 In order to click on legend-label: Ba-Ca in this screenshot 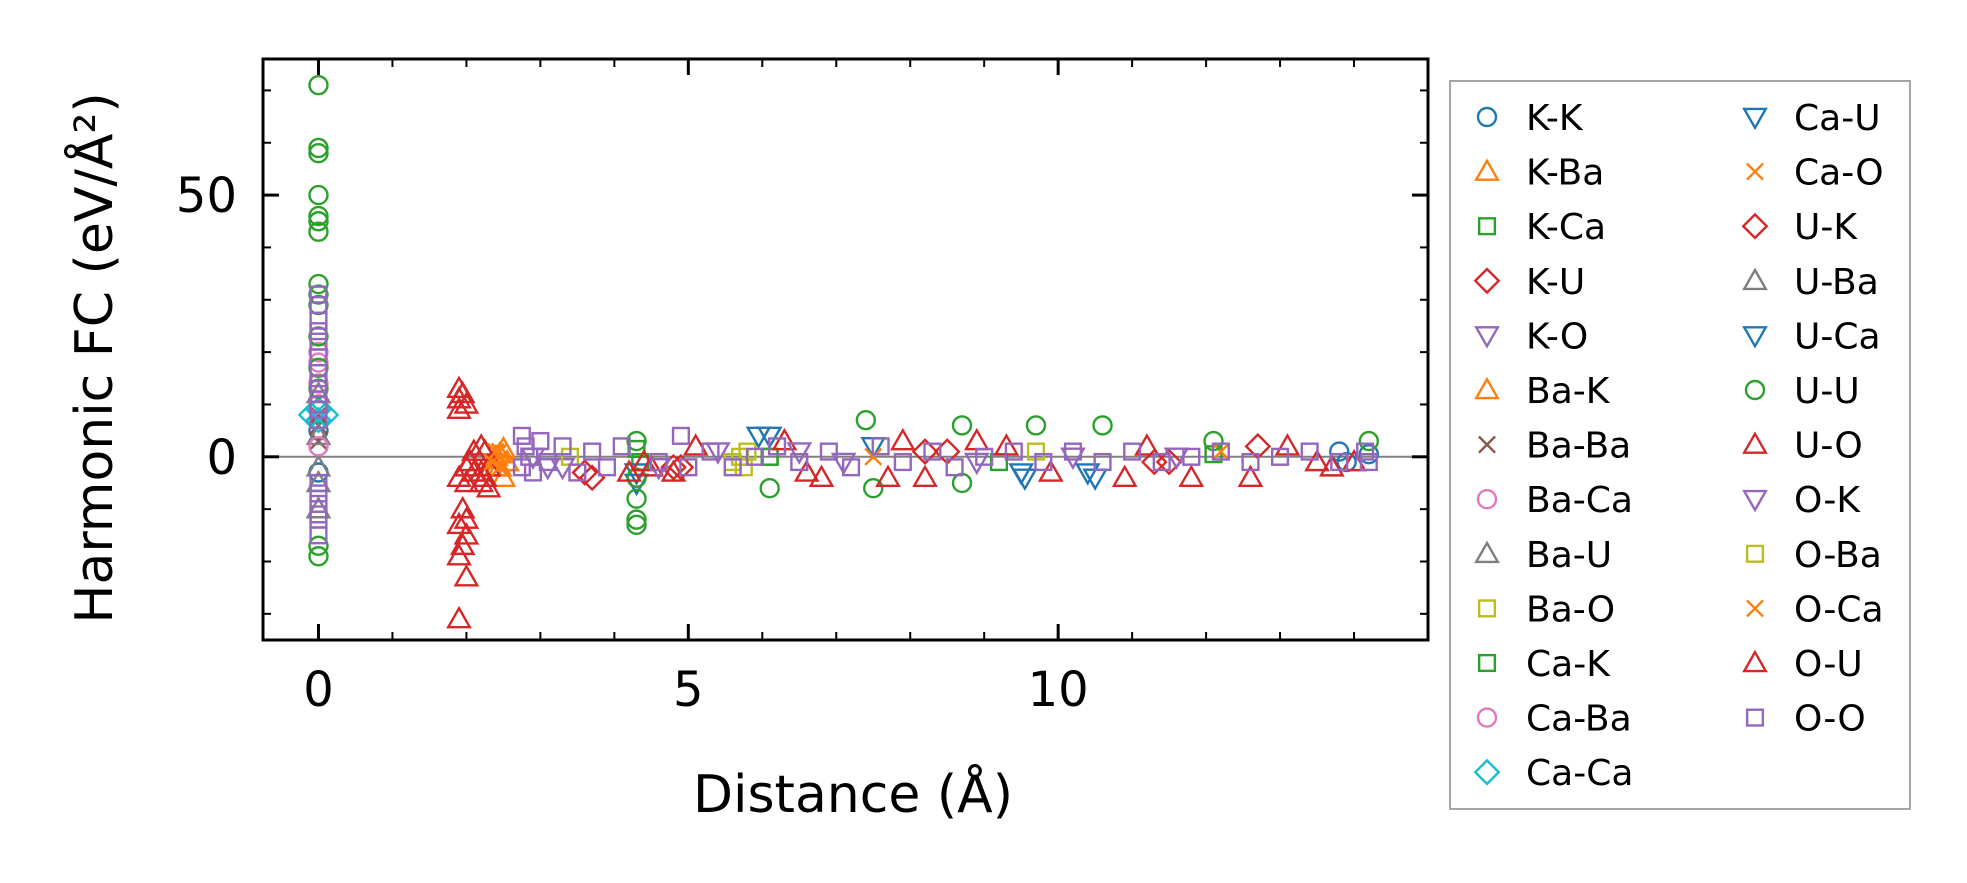, I will do `click(1579, 500)`.